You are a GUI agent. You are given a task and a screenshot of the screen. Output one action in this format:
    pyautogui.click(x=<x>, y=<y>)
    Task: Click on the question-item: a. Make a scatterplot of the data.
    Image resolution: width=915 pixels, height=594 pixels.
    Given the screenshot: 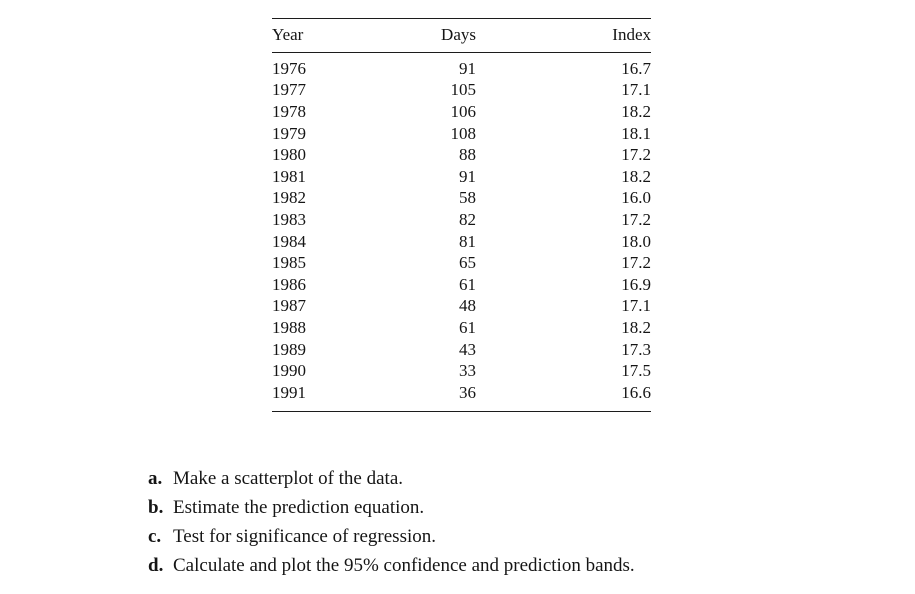 What is the action you would take?
    pyautogui.click(x=488, y=479)
    